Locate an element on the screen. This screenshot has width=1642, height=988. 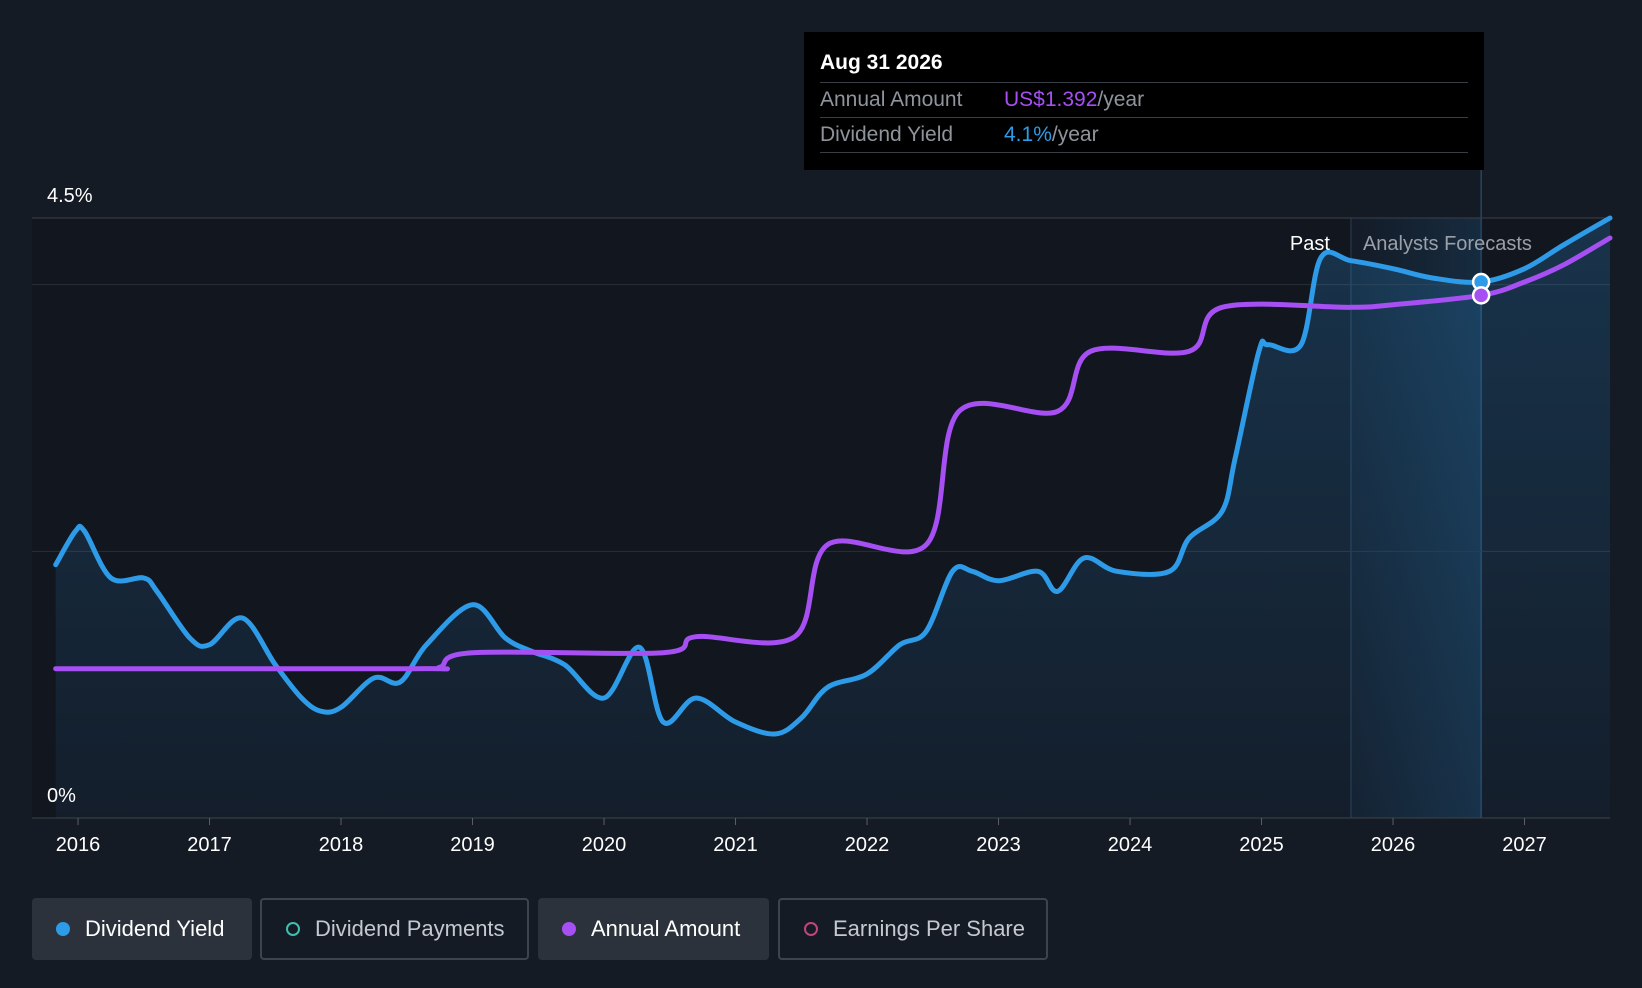
x-tick-label: 2024 is located at coordinates (1130, 845).